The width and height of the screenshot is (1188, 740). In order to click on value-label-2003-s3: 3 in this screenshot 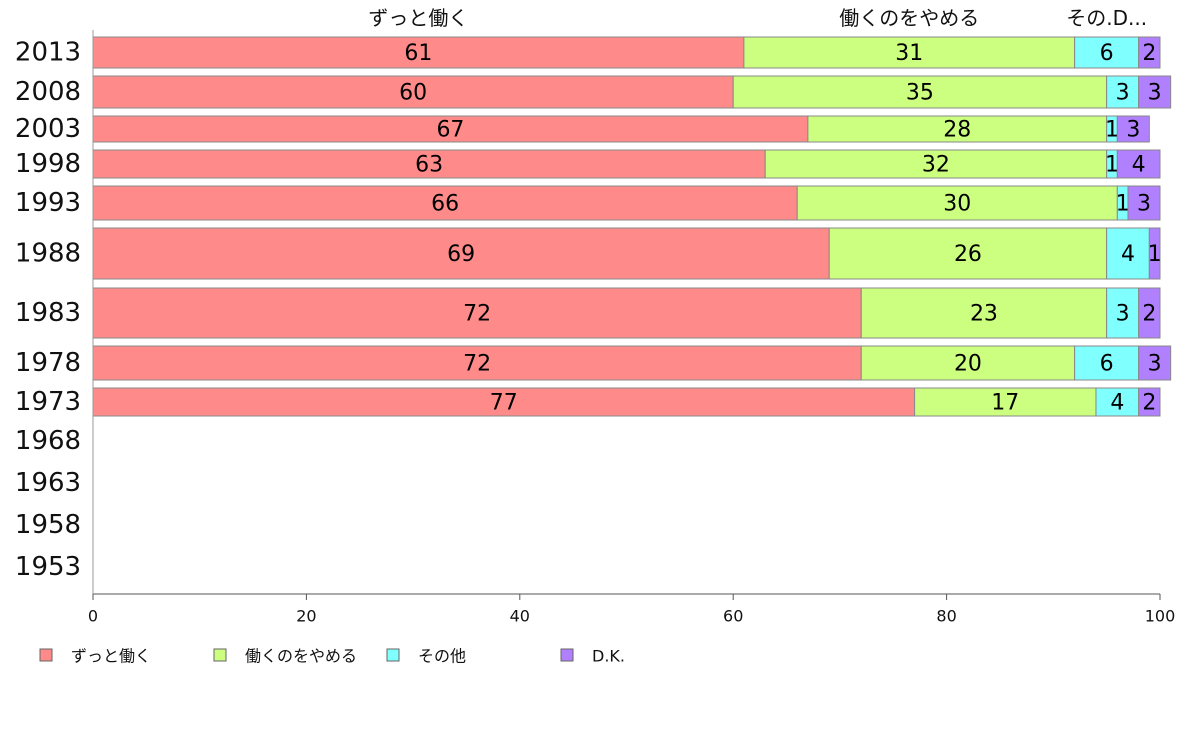, I will do `click(1133, 130)`.